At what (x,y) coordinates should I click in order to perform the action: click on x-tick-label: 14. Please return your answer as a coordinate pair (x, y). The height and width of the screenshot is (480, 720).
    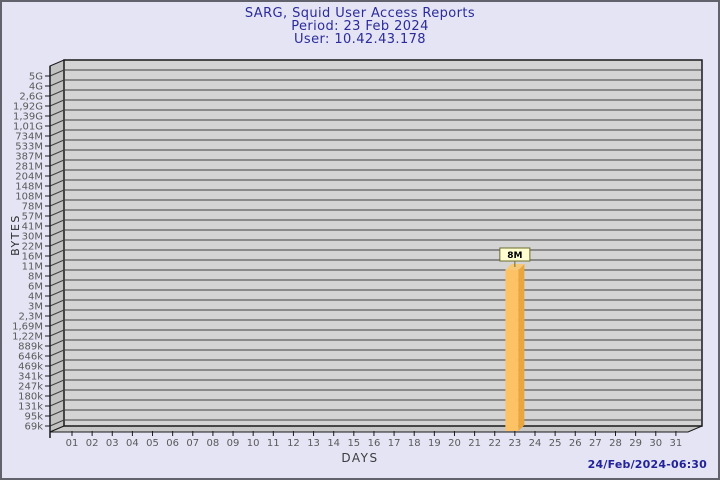
    Looking at the image, I should click on (333, 443).